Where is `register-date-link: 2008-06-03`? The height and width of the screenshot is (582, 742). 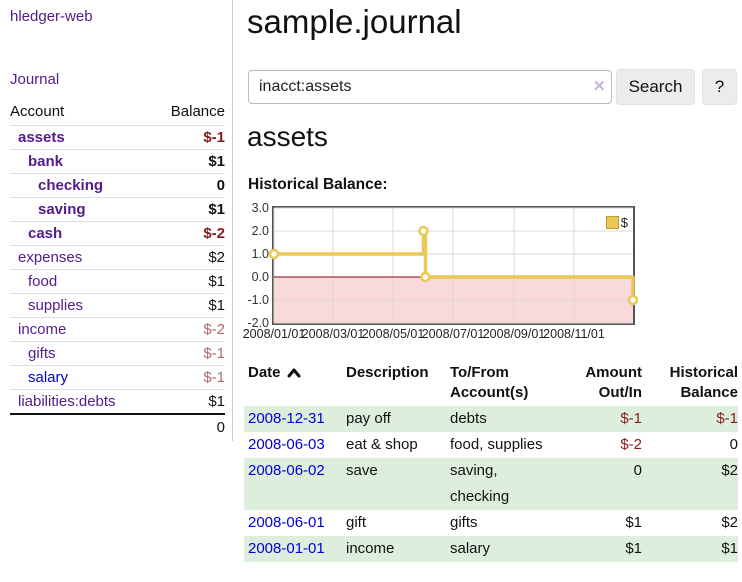 register-date-link: 2008-06-03 is located at coordinates (286, 444).